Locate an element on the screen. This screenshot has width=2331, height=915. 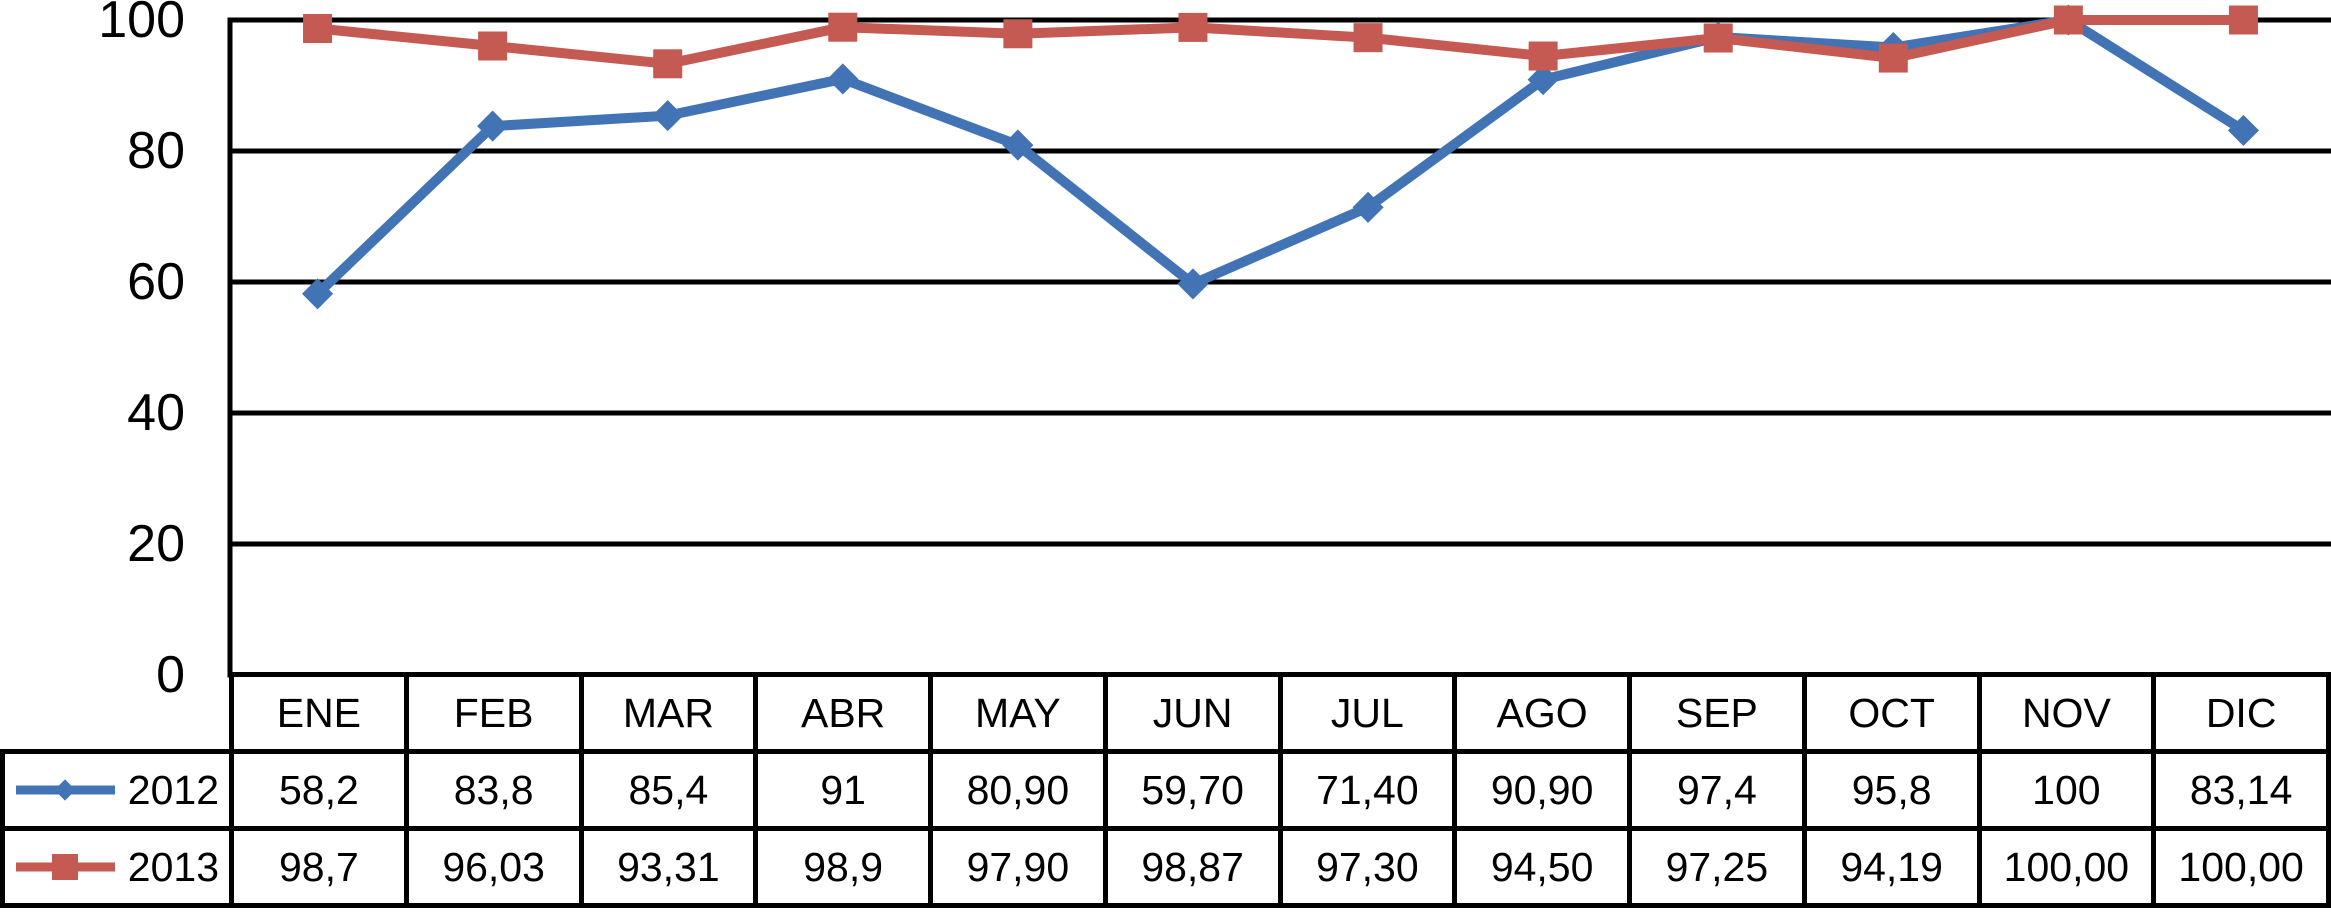
value-cell-2012: 80,90 is located at coordinates (1018, 790).